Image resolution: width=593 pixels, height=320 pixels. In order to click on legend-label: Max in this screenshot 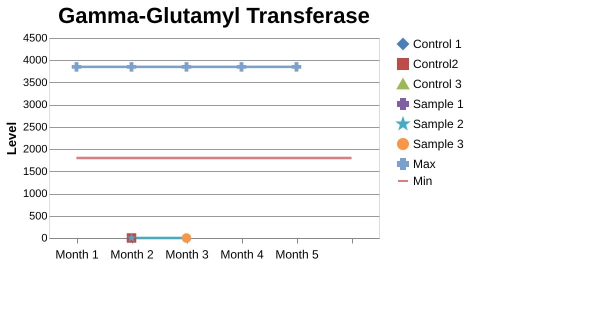, I will do `click(424, 164)`.